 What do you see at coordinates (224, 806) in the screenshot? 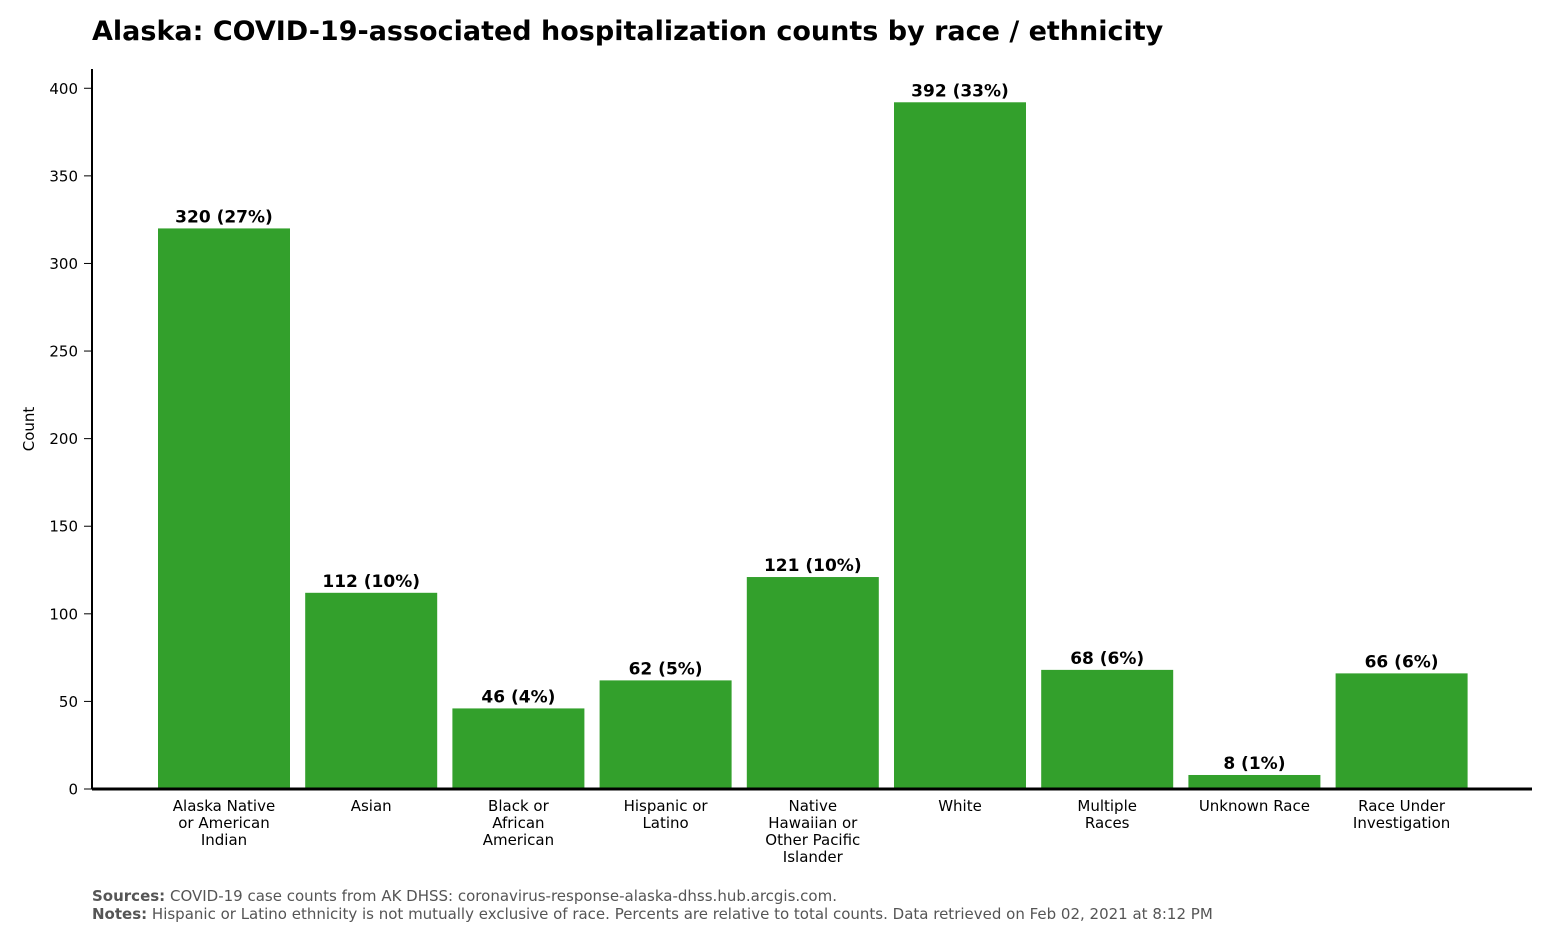
I see `x-tick-label-line: Alaska Native` at bounding box center [224, 806].